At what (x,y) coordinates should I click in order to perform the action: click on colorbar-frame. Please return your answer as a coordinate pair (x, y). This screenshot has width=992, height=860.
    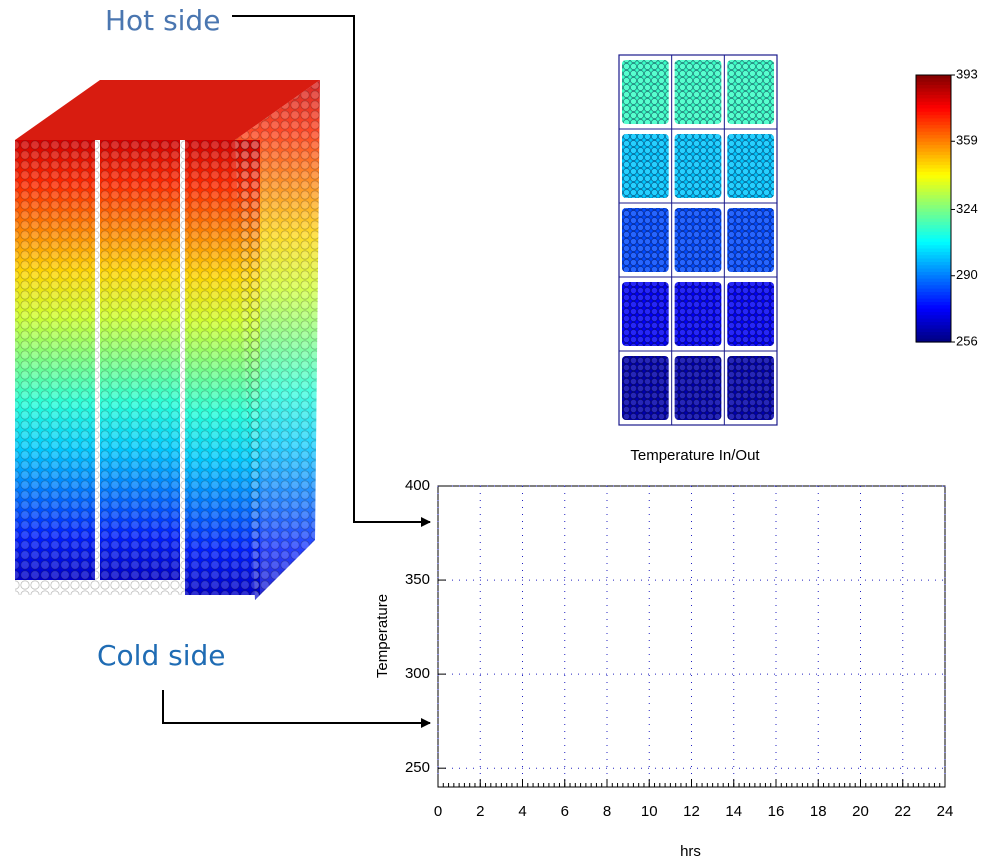
    Looking at the image, I should click on (933, 208).